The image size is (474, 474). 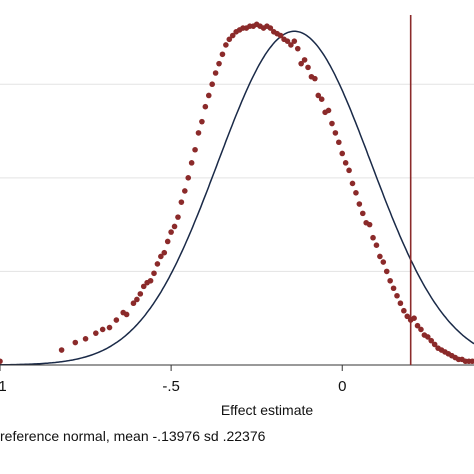 What do you see at coordinates (267, 410) in the screenshot?
I see `x-axis-title: Effect estimate` at bounding box center [267, 410].